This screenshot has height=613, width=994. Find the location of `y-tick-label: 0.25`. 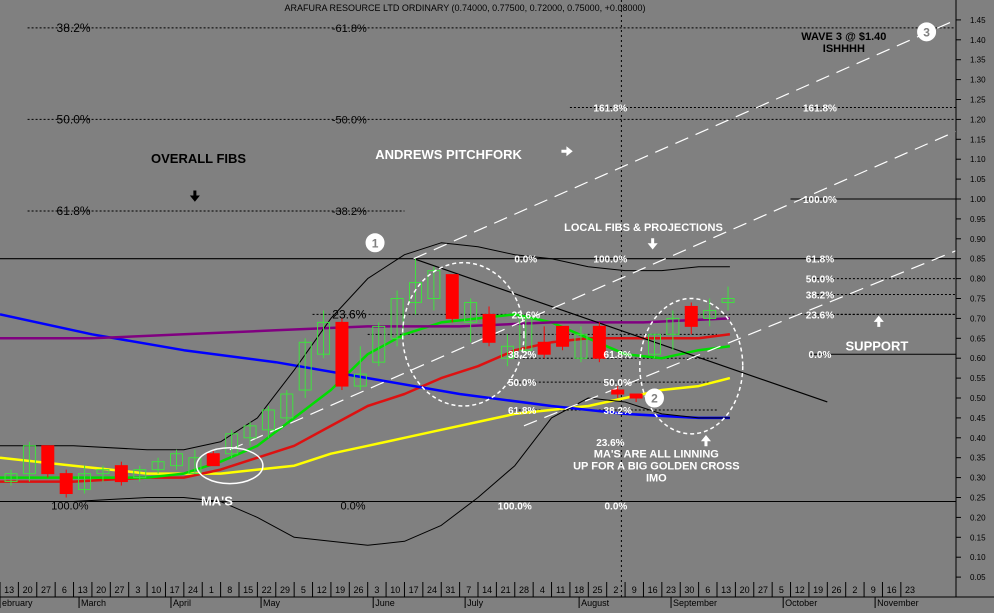

y-tick-label: 0.25 is located at coordinates (978, 498).